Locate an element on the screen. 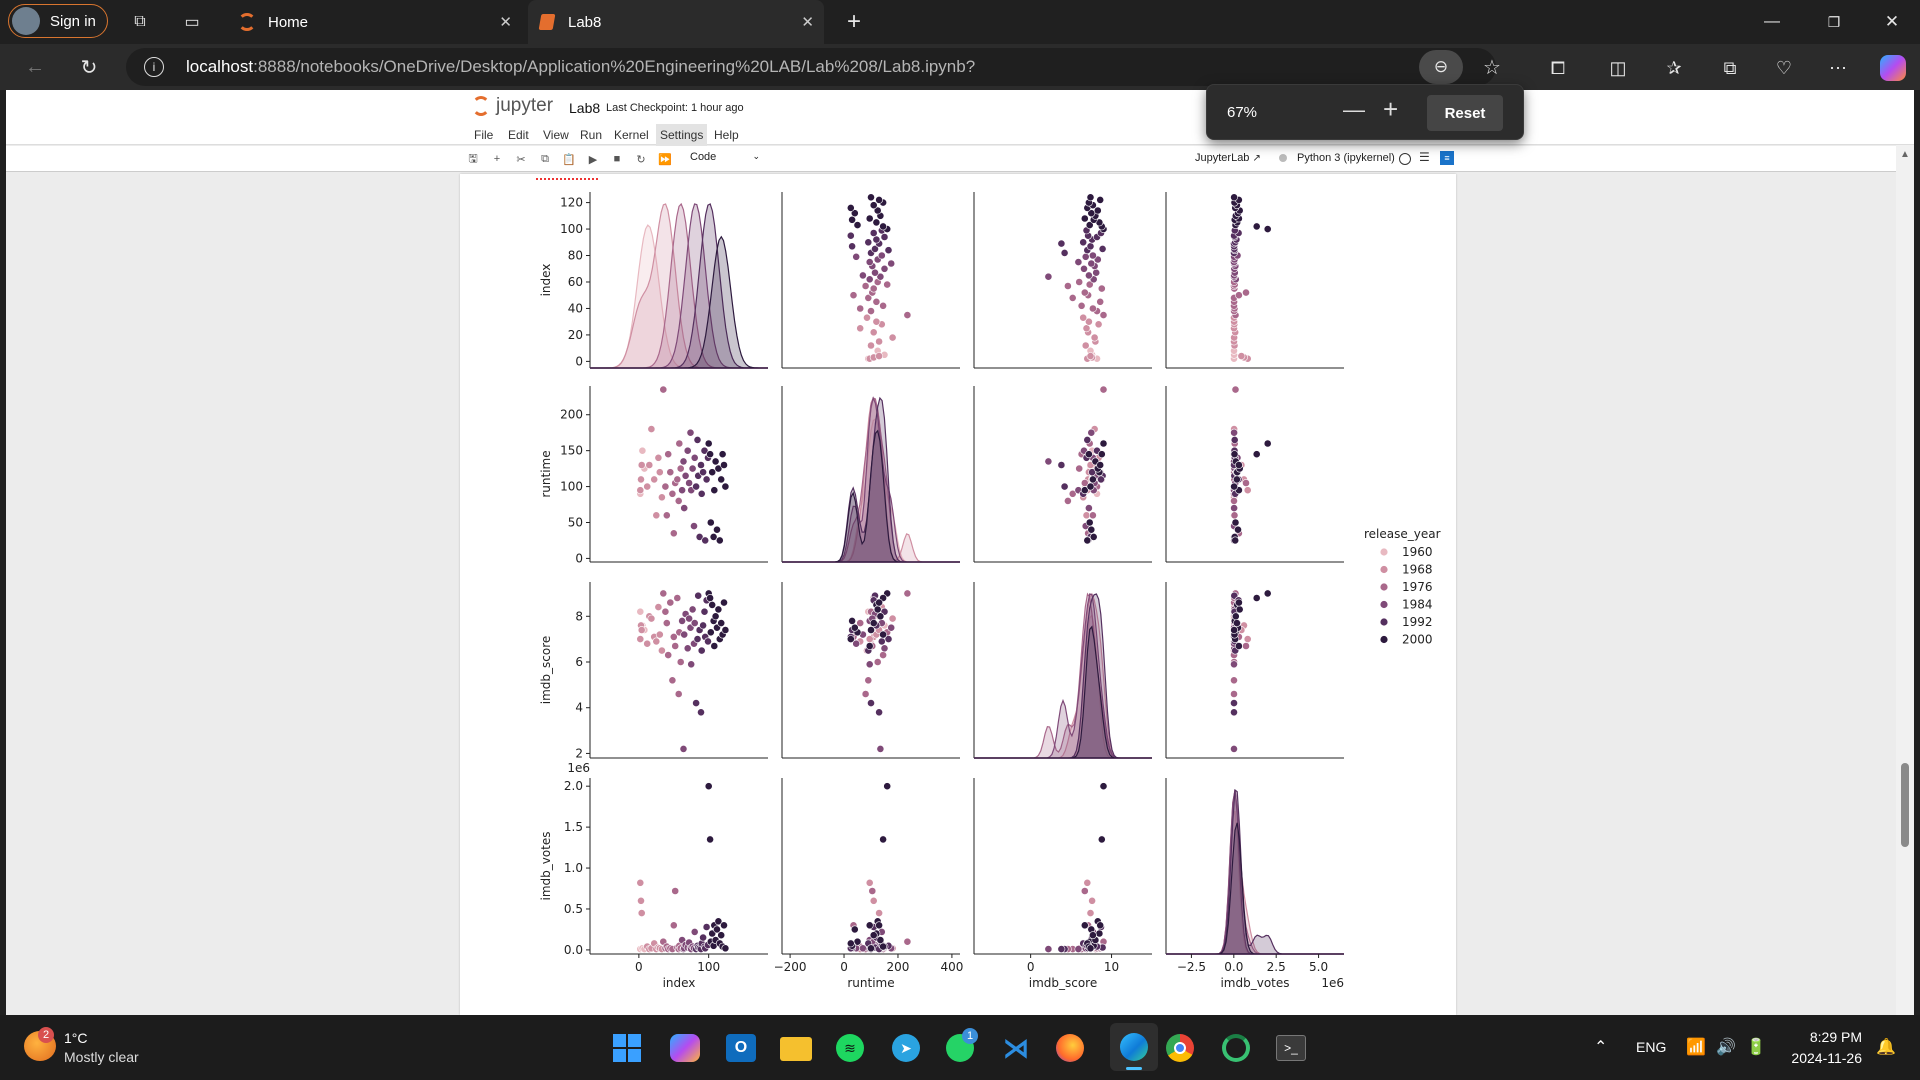 Image resolution: width=1920 pixels, height=1080 pixels. paste-icon: 📋 is located at coordinates (569, 159).